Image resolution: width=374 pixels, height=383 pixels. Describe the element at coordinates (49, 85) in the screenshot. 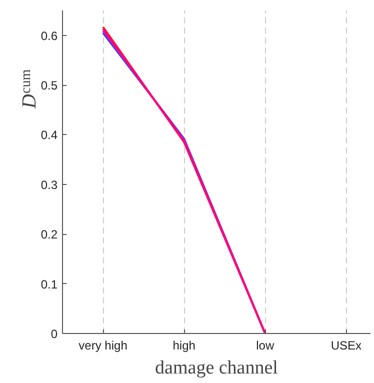

I see `y-tick-label: 0.5` at that location.